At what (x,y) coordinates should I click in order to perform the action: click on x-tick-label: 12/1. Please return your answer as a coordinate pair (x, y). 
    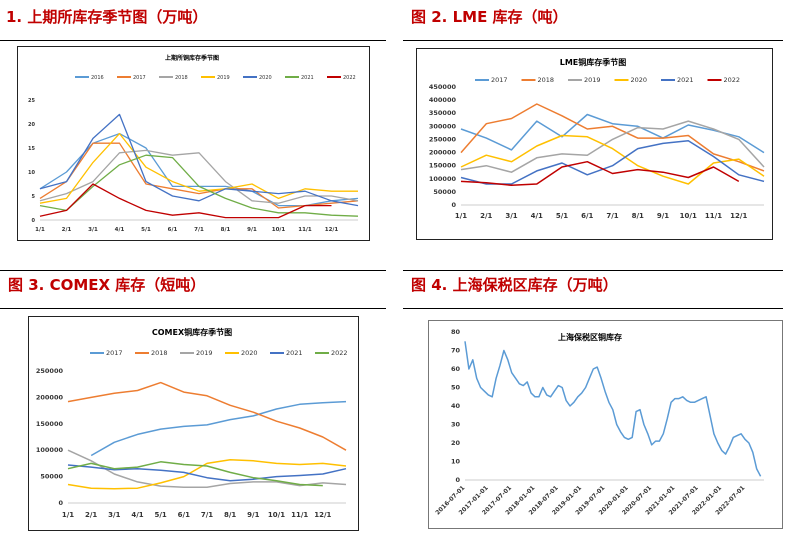
    Looking at the image, I should click on (738, 216).